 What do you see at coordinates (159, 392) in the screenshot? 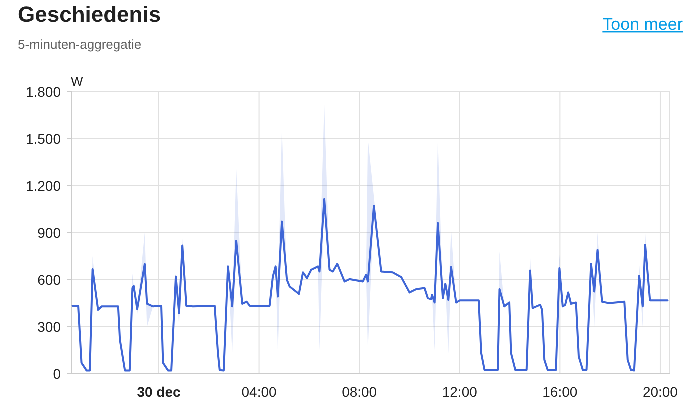
I see `x-tick-label: 30 dec` at bounding box center [159, 392].